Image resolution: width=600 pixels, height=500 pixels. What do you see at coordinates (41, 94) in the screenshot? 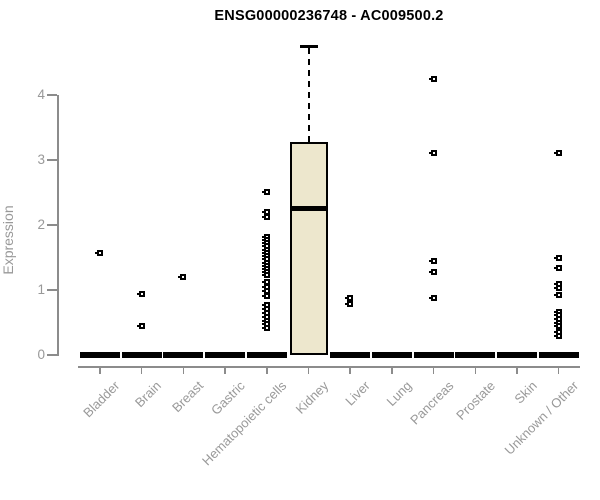
I see `y-tick-label: 4` at bounding box center [41, 94].